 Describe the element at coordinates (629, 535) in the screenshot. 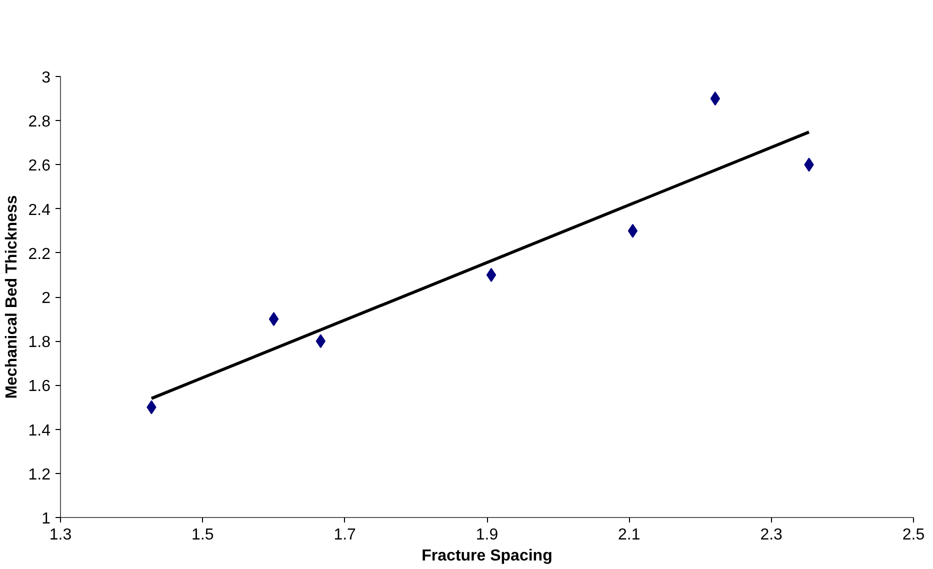

I see `x-tick-label: 2.1` at that location.